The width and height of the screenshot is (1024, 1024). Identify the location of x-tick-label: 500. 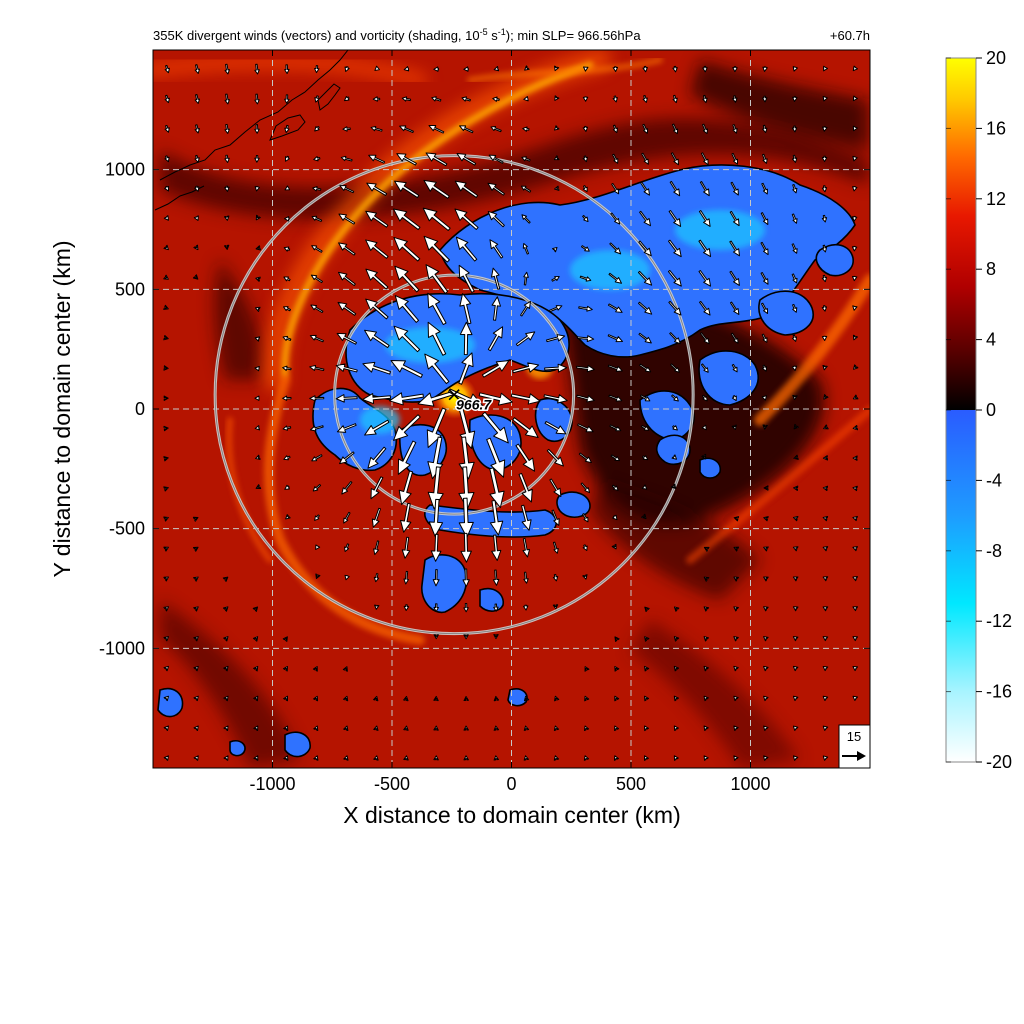
(631, 784).